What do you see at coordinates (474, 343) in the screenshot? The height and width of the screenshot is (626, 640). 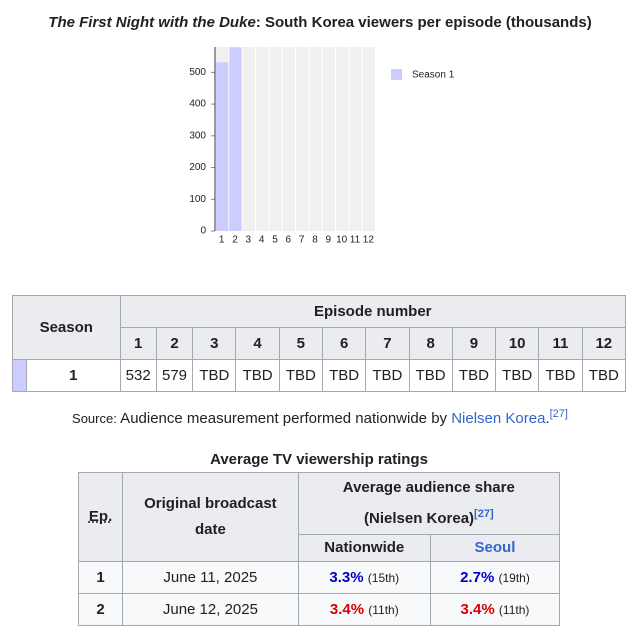 I see `episode-header: 9` at bounding box center [474, 343].